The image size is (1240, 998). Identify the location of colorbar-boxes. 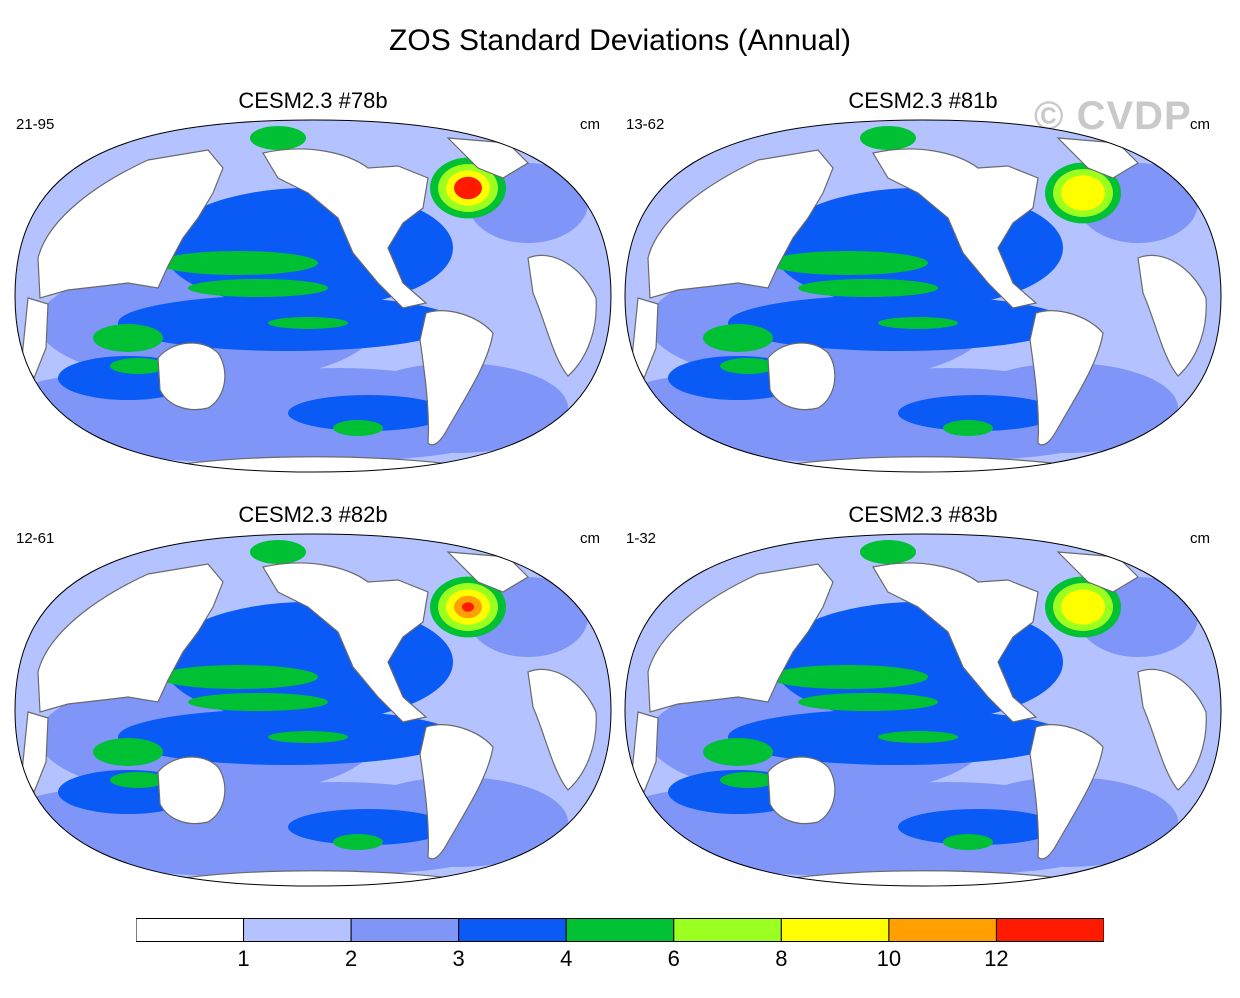
(620, 930).